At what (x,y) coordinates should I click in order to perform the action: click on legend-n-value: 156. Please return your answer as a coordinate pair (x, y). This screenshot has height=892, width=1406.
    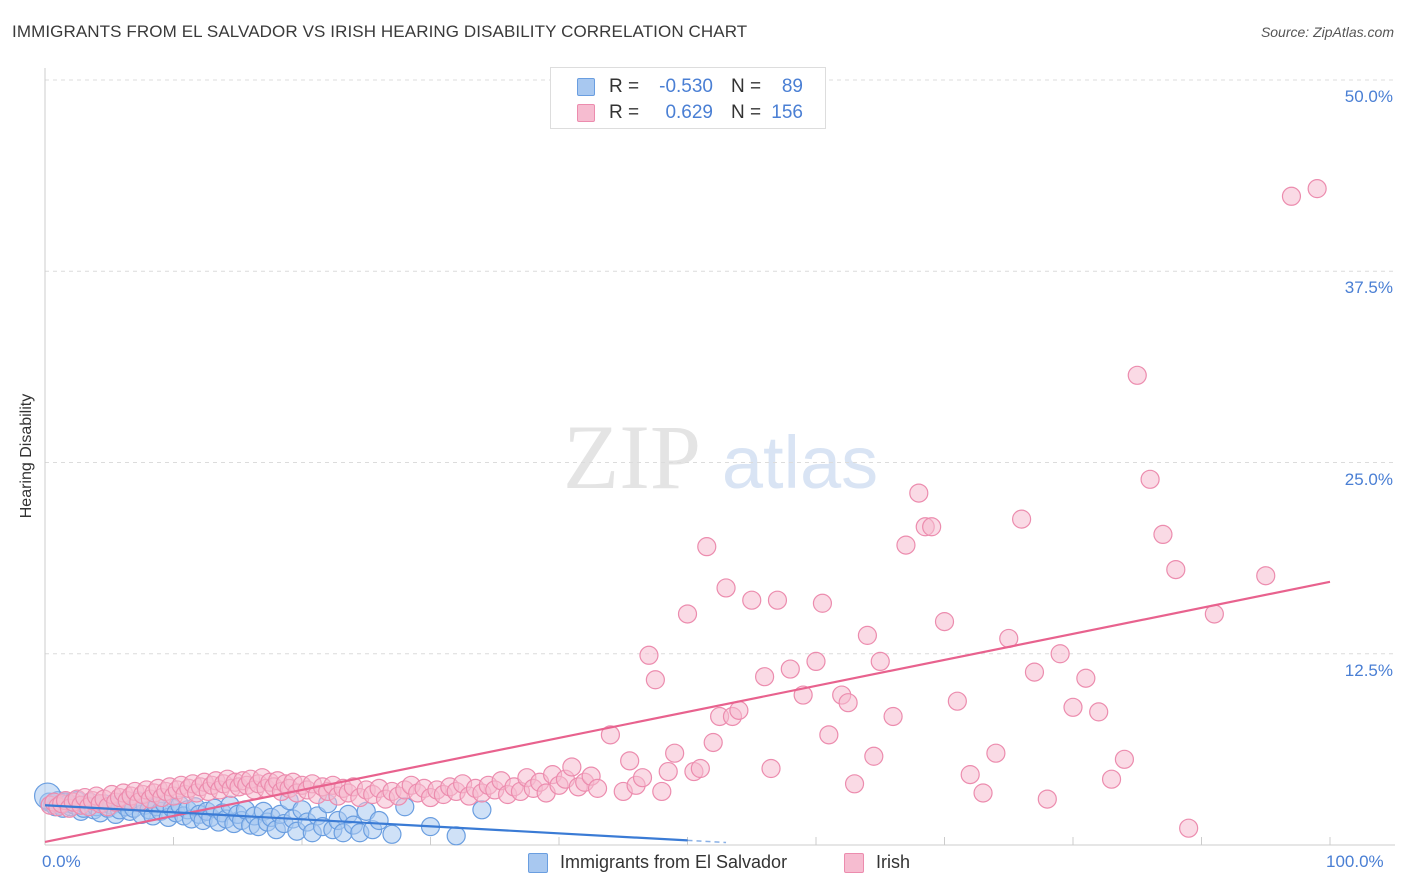
    Looking at the image, I should click on (787, 112).